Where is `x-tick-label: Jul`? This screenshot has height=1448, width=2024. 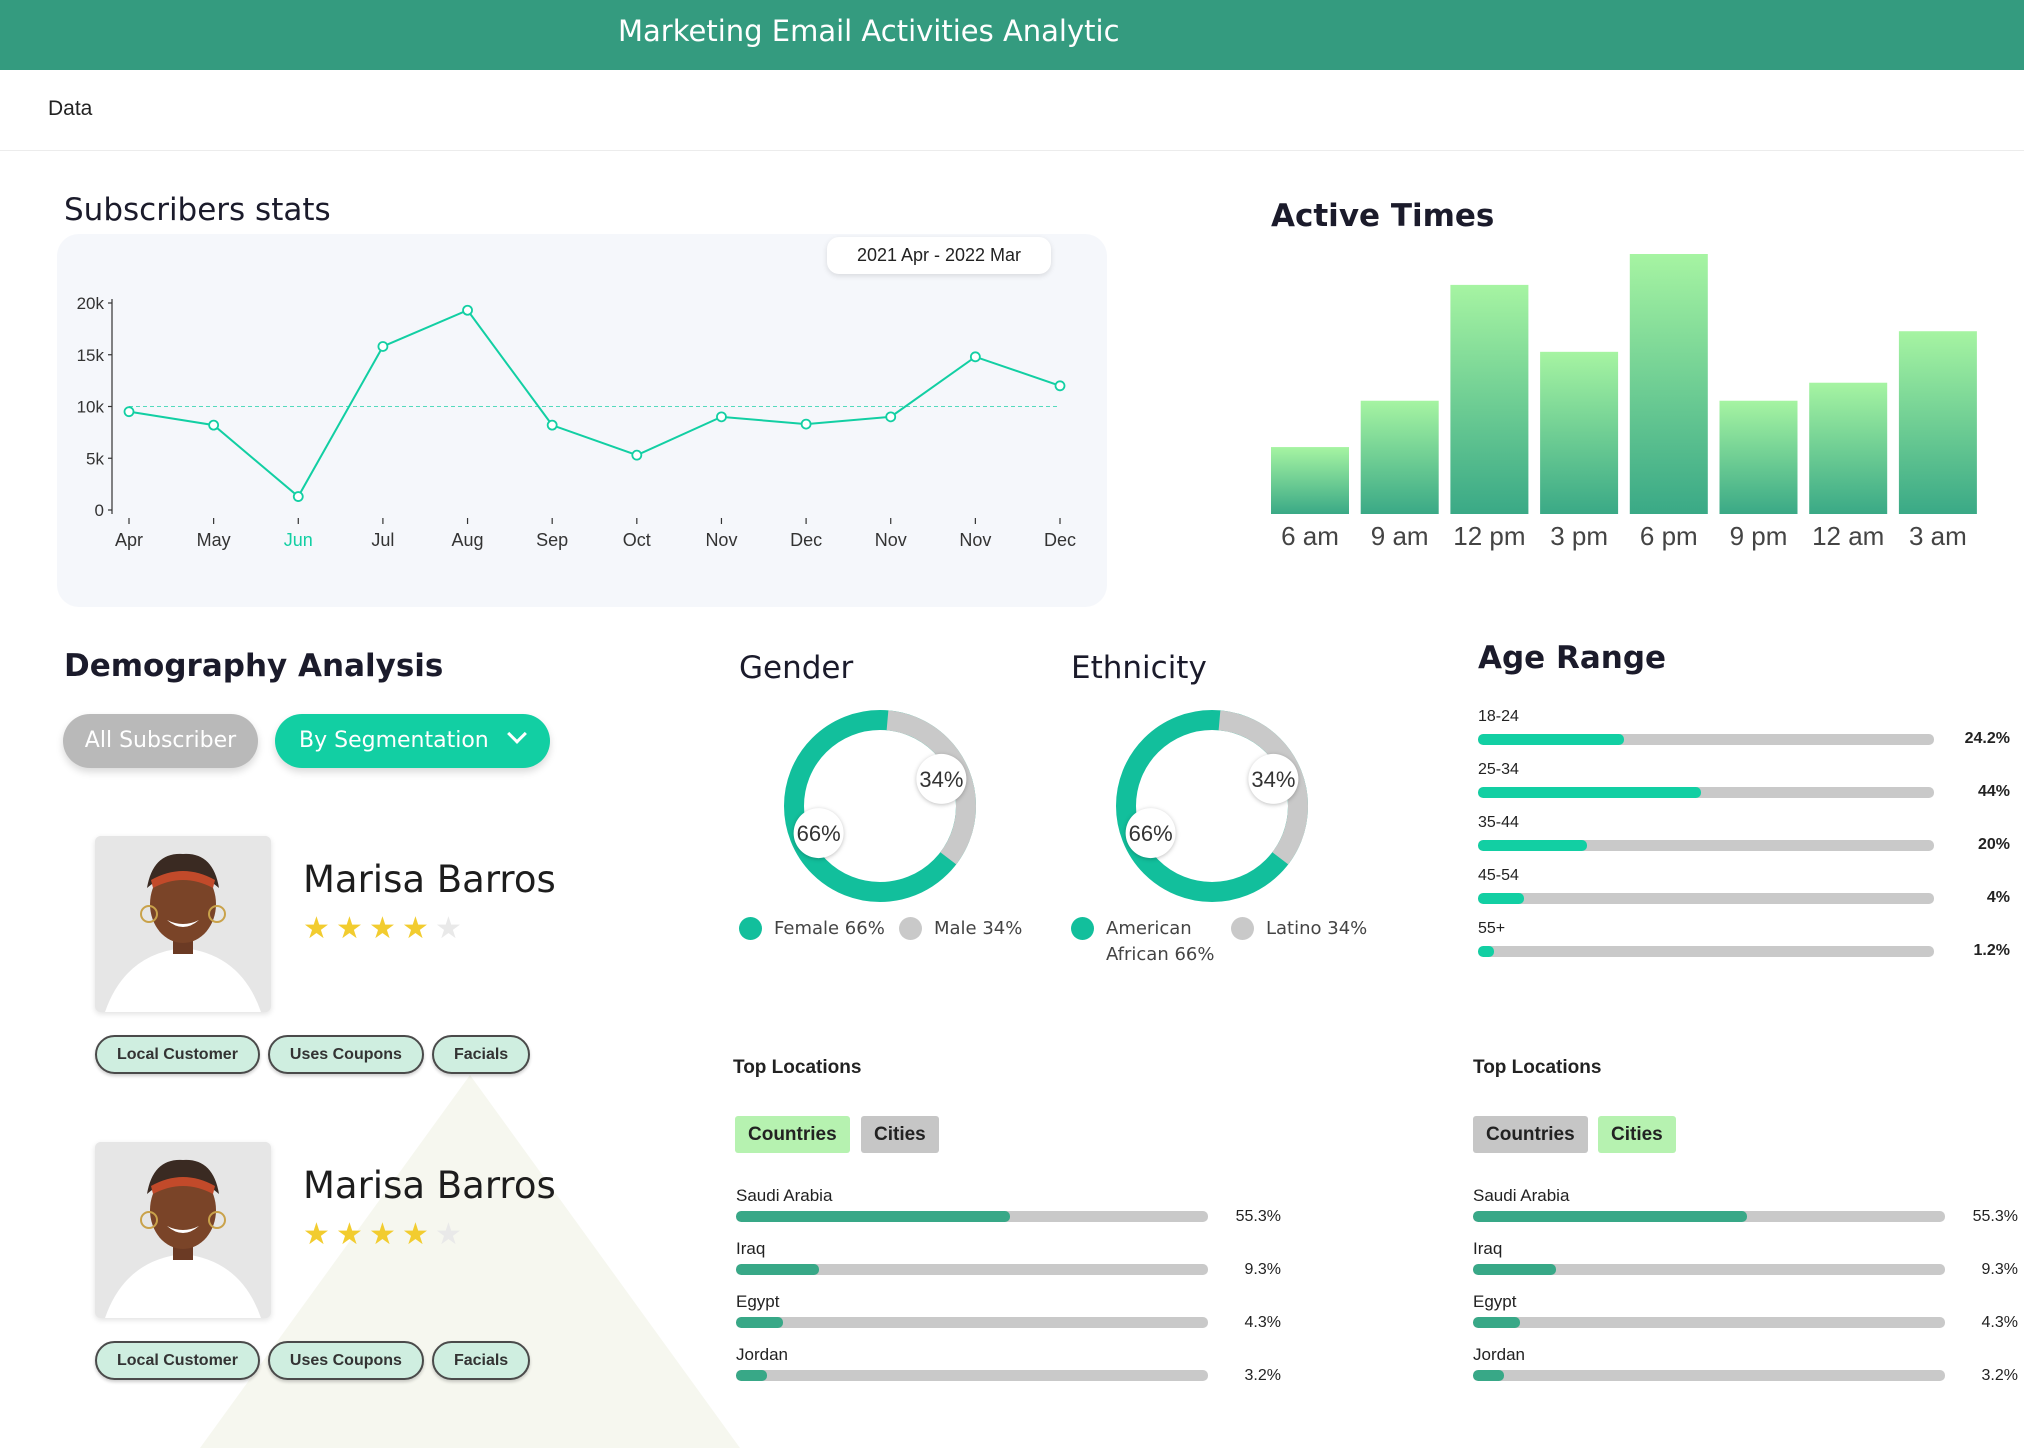 x-tick-label: Jul is located at coordinates (382, 540).